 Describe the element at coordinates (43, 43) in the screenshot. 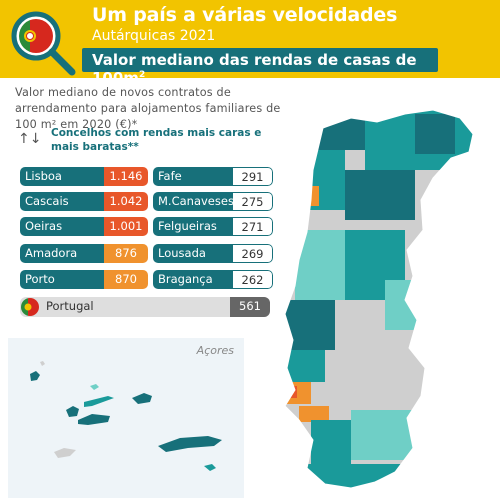

I see `magnifier-flag-icon` at that location.